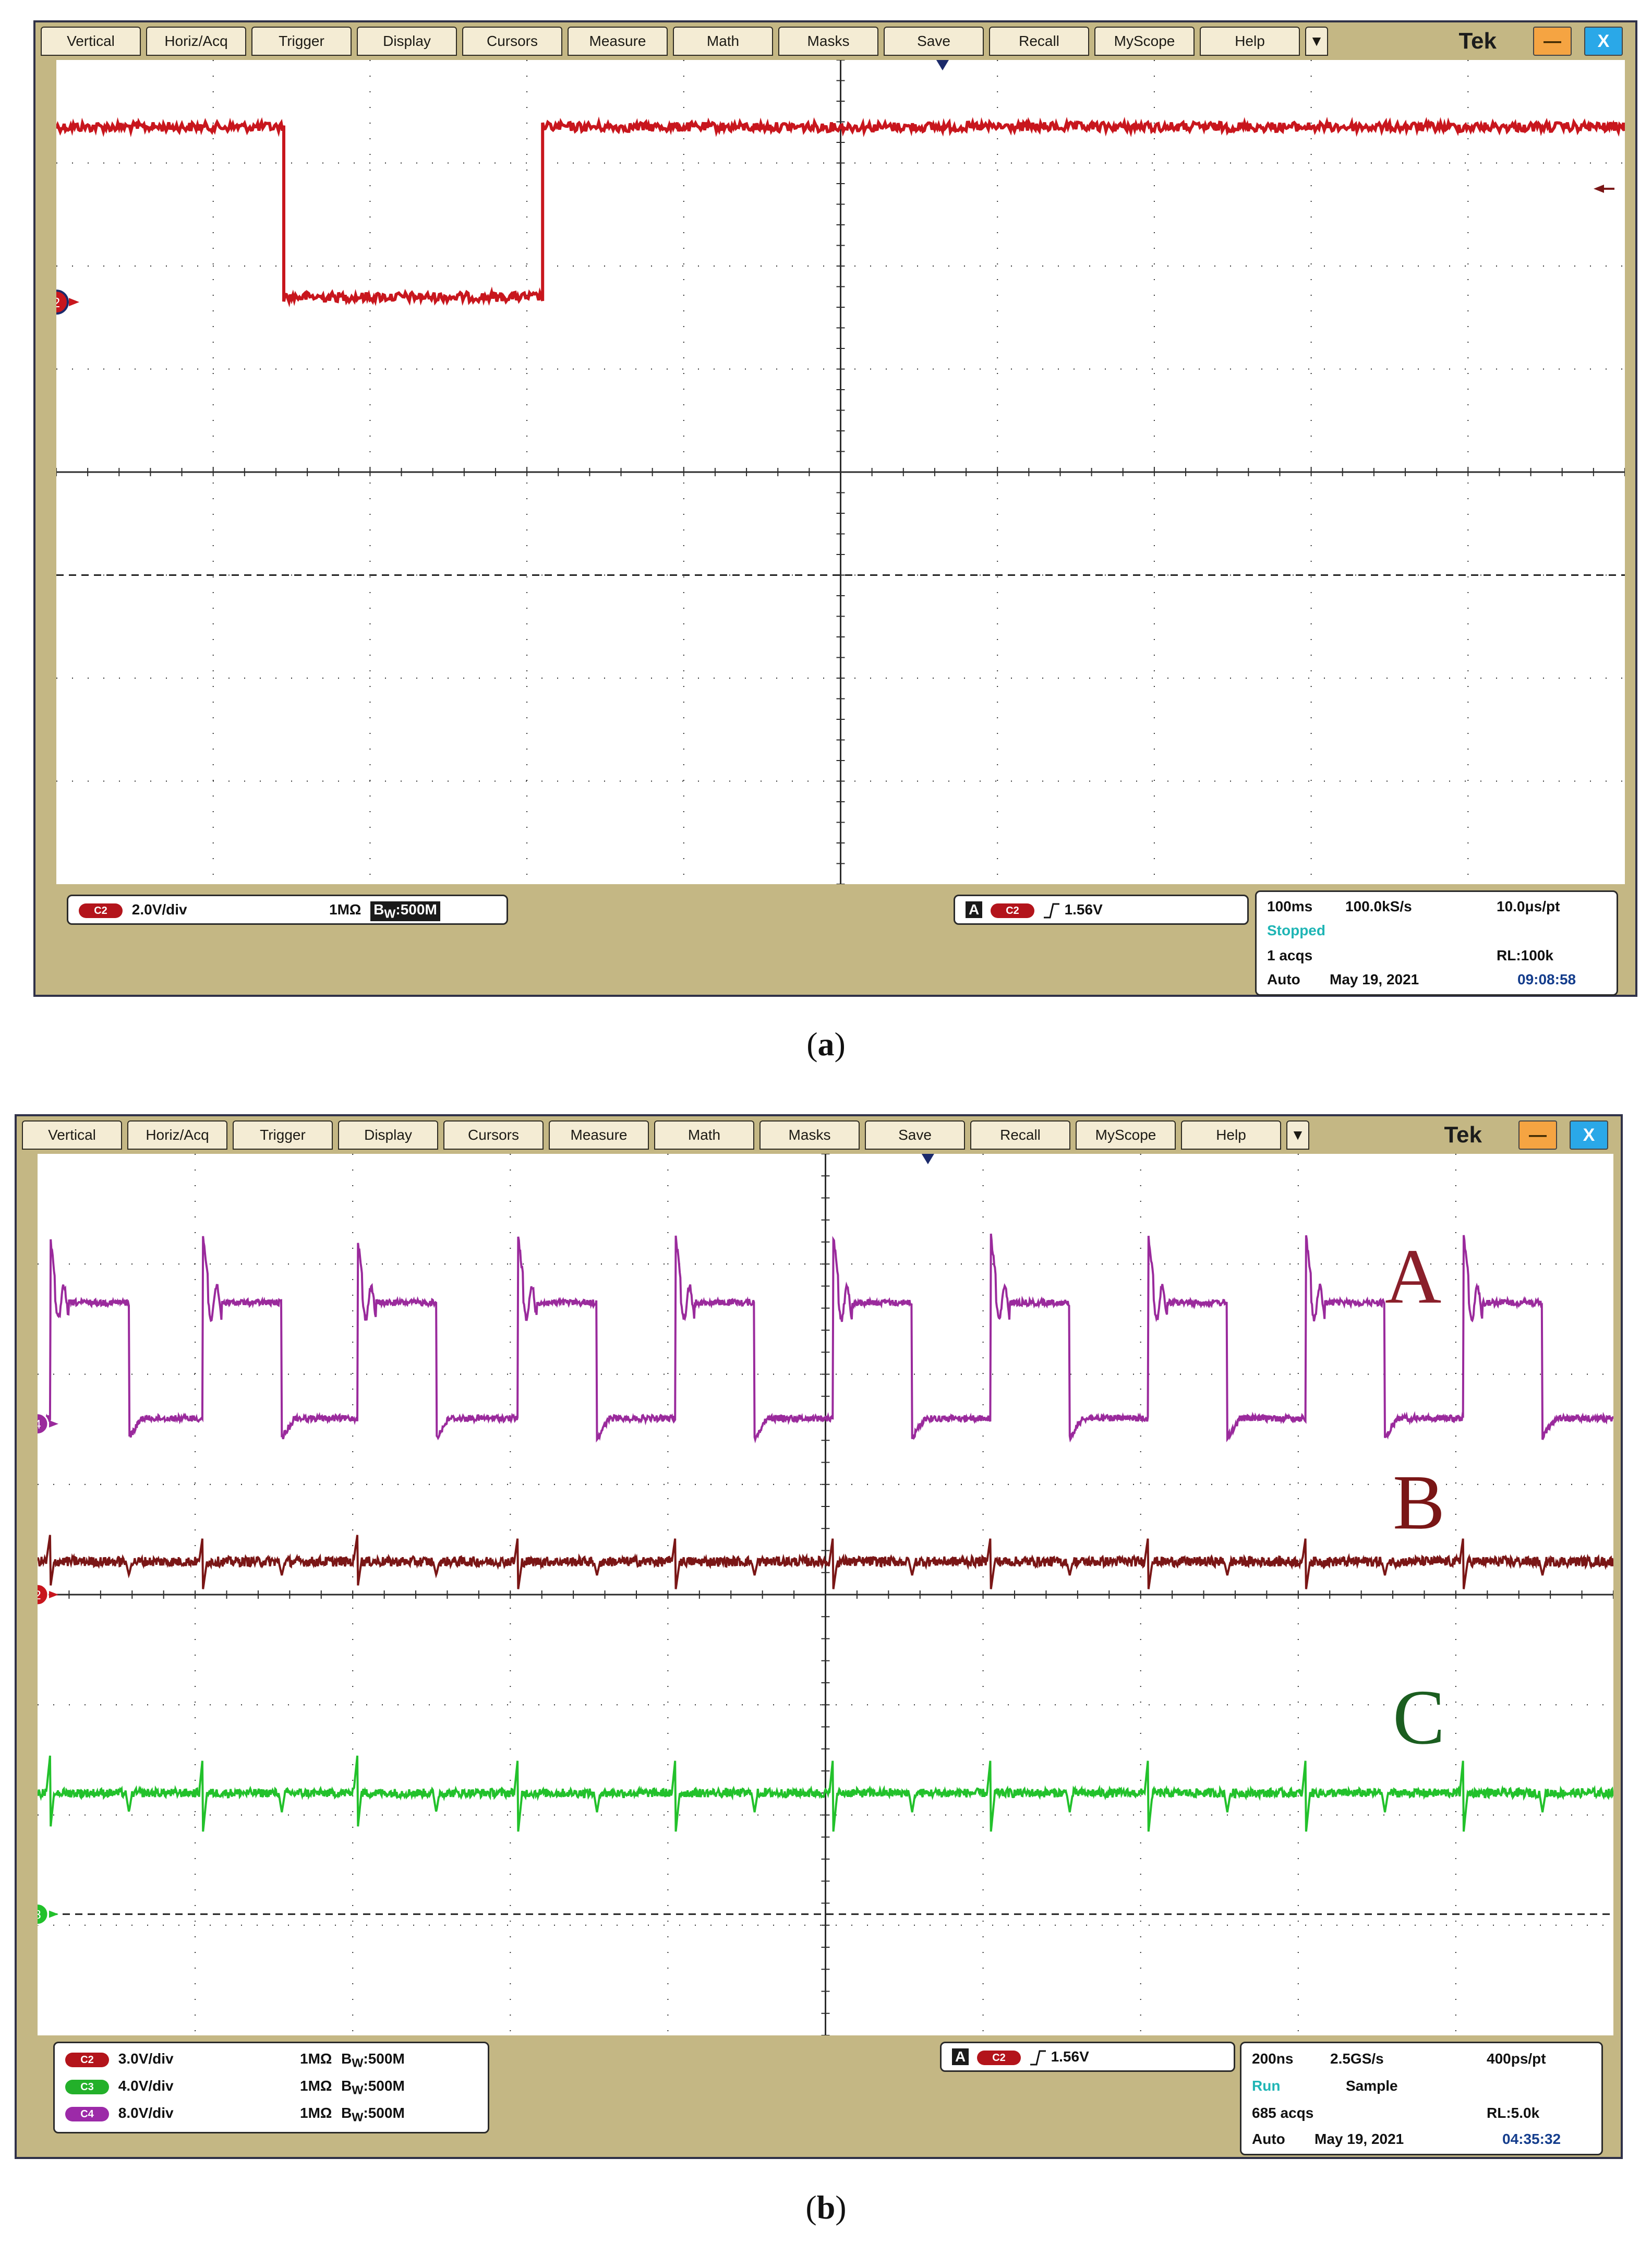  Describe the element at coordinates (1546, 979) in the screenshot. I see `time: 09:08:58` at that location.